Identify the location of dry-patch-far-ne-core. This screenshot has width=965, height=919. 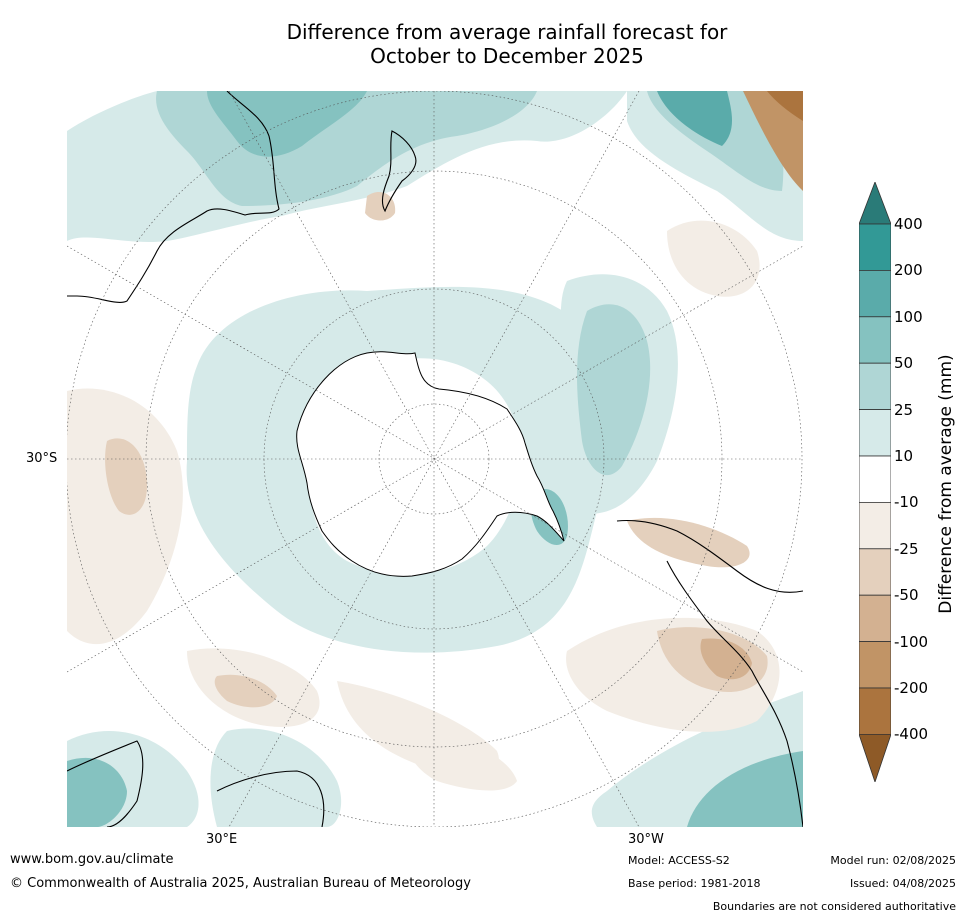
(785, 106).